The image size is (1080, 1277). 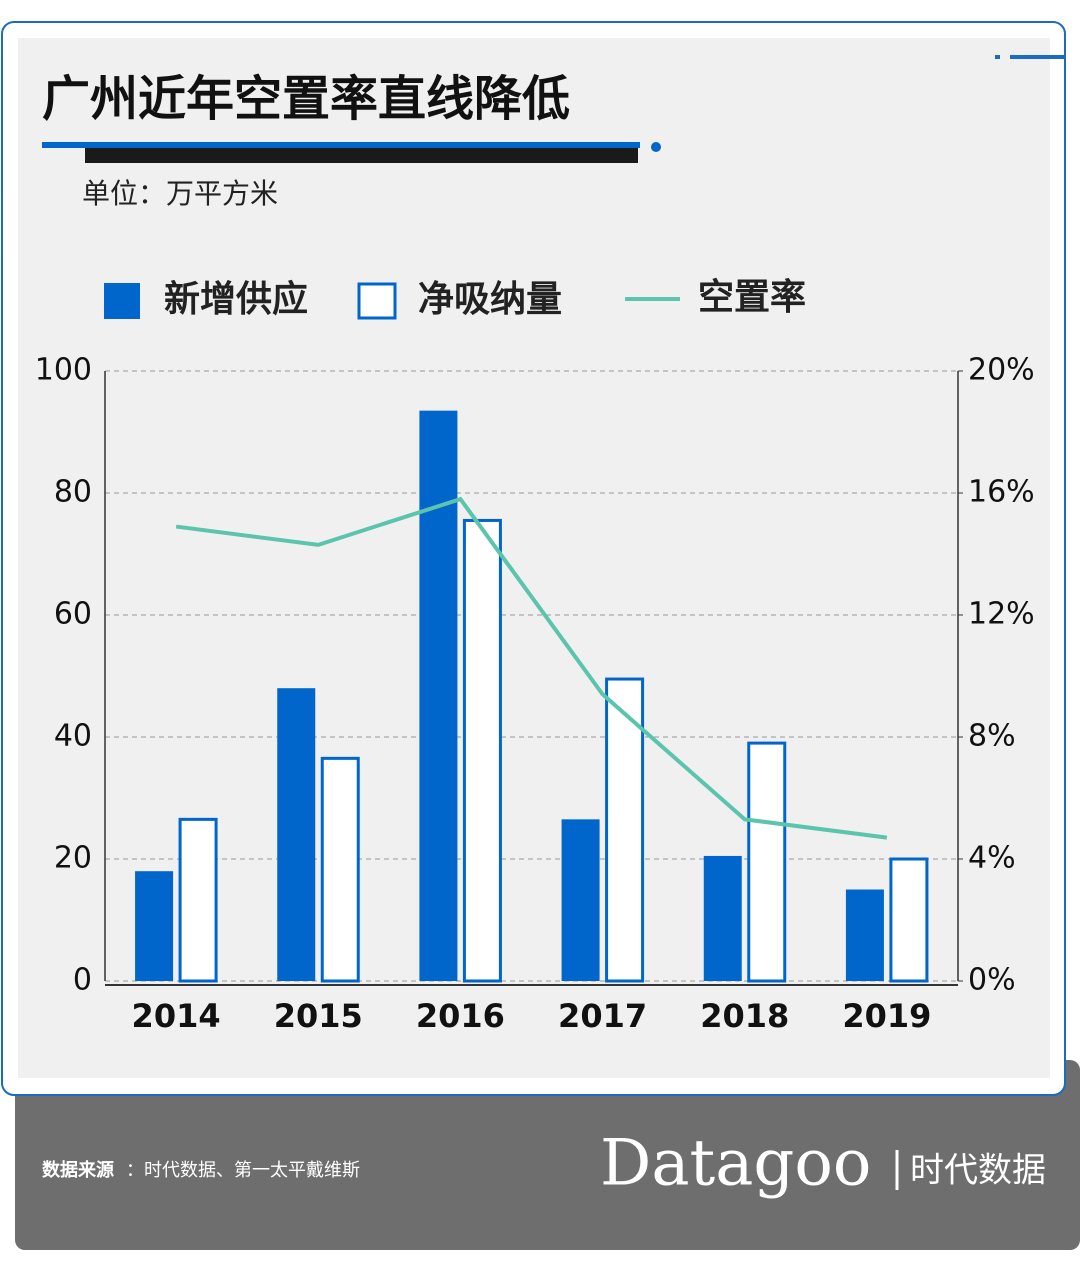 What do you see at coordinates (992, 858) in the screenshot?
I see `y2-tick-label: 4%` at bounding box center [992, 858].